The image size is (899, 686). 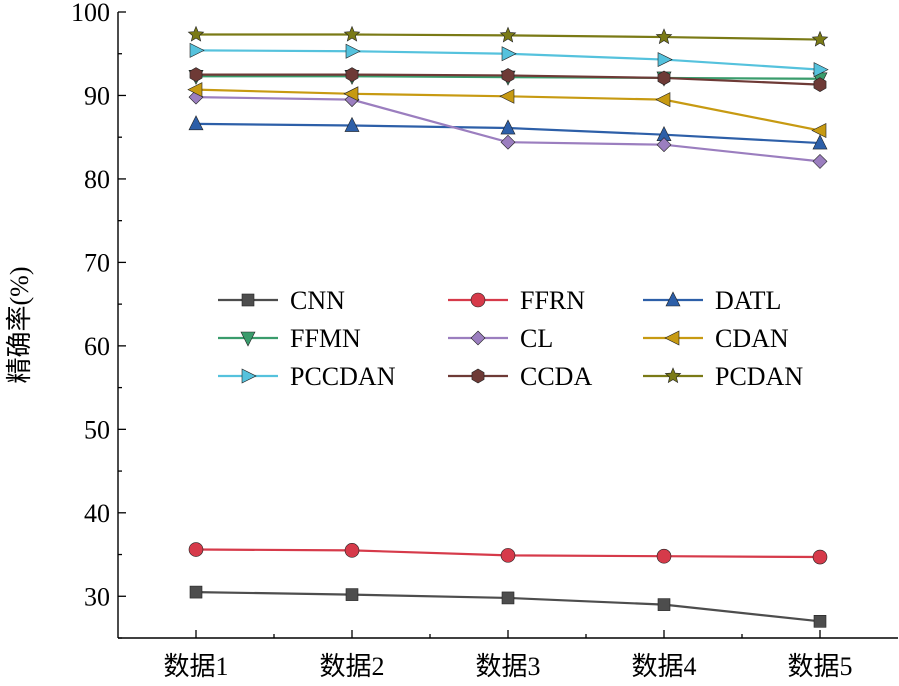 I want to click on y-tick-label: 40, so click(x=97, y=513).